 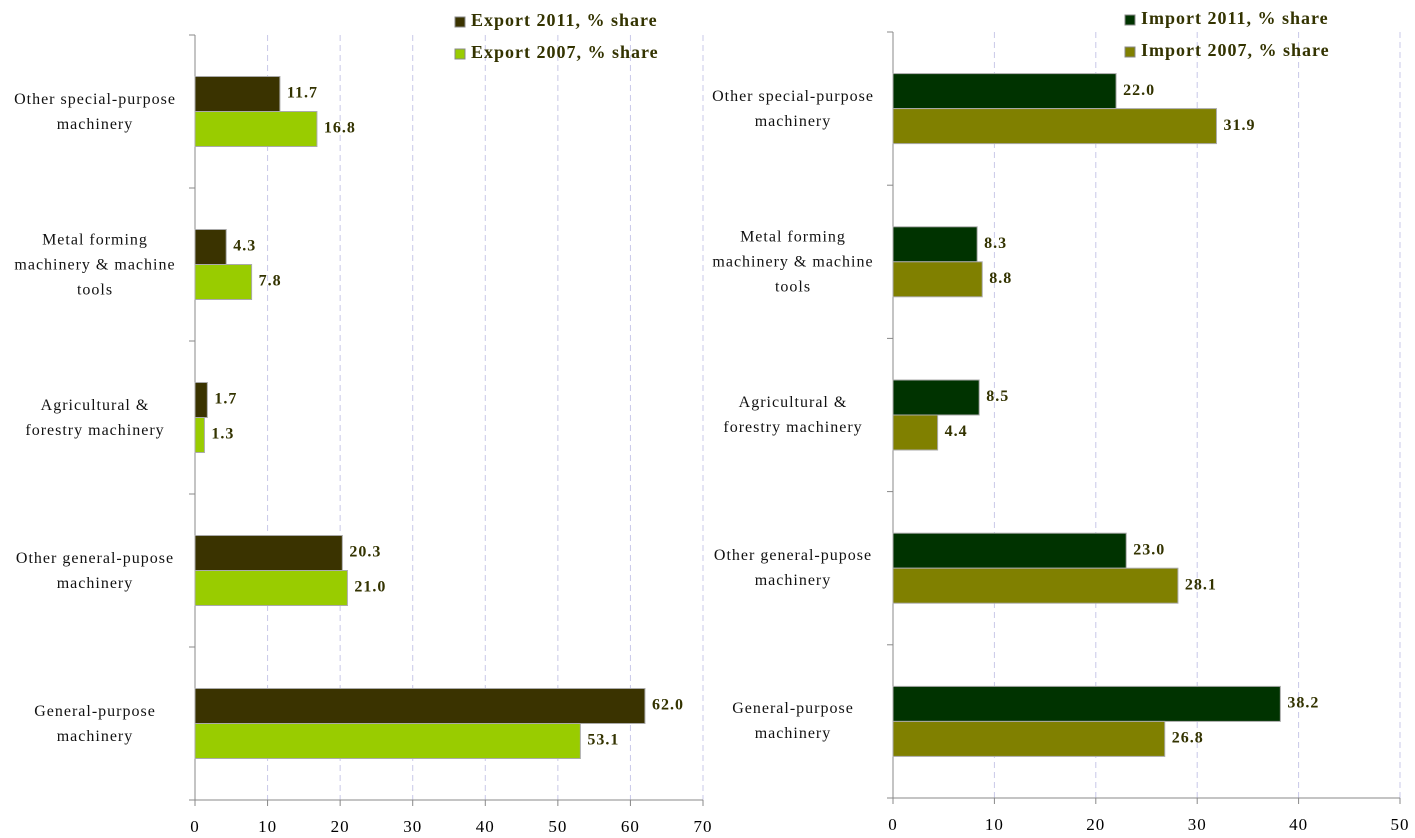 I want to click on data-label: 4.4, so click(x=956, y=431).